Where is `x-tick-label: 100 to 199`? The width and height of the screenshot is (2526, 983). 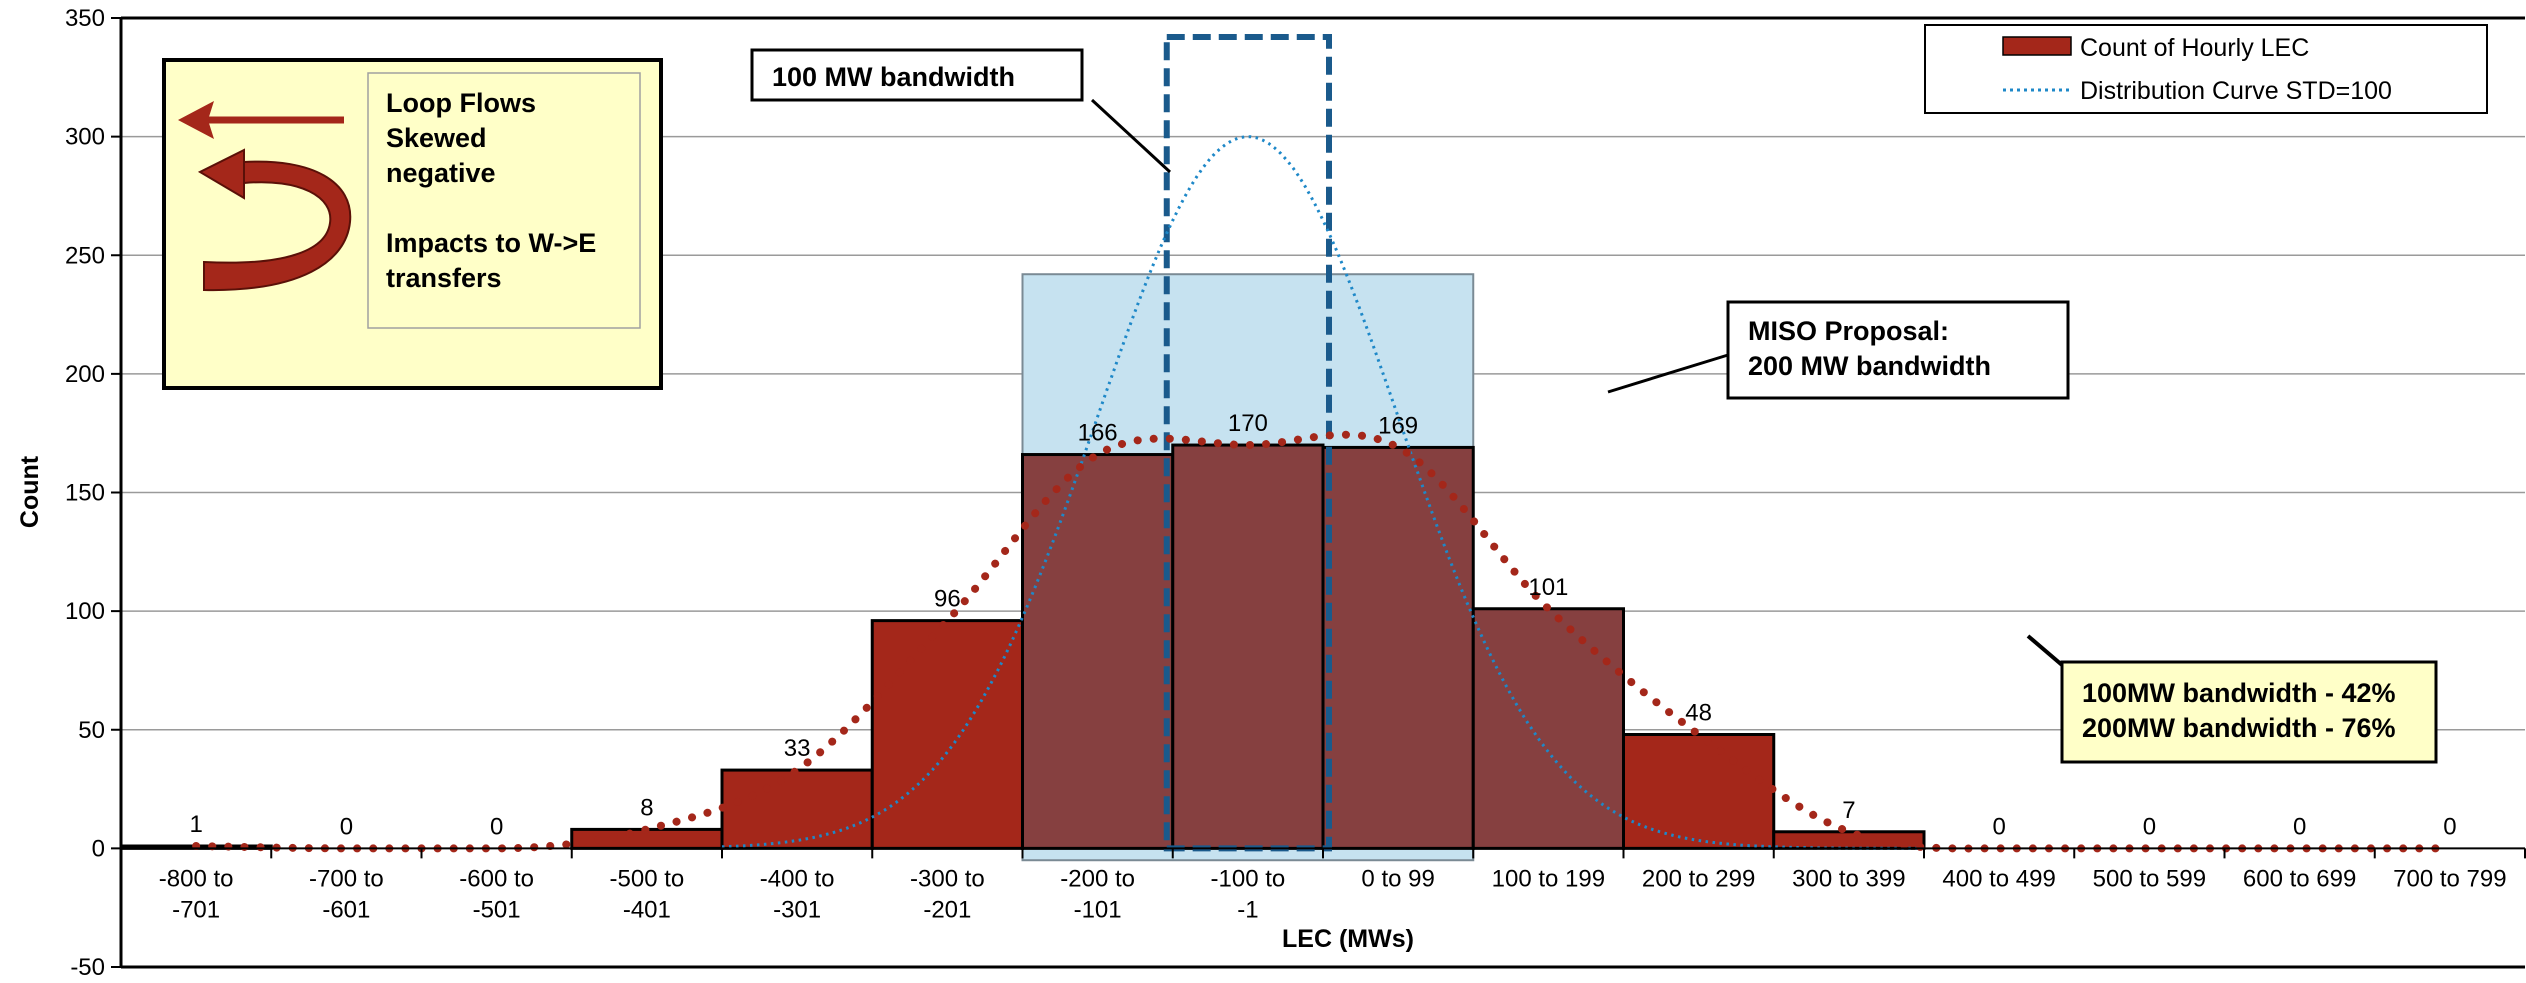
x-tick-label: 100 to 199 is located at coordinates (1548, 878).